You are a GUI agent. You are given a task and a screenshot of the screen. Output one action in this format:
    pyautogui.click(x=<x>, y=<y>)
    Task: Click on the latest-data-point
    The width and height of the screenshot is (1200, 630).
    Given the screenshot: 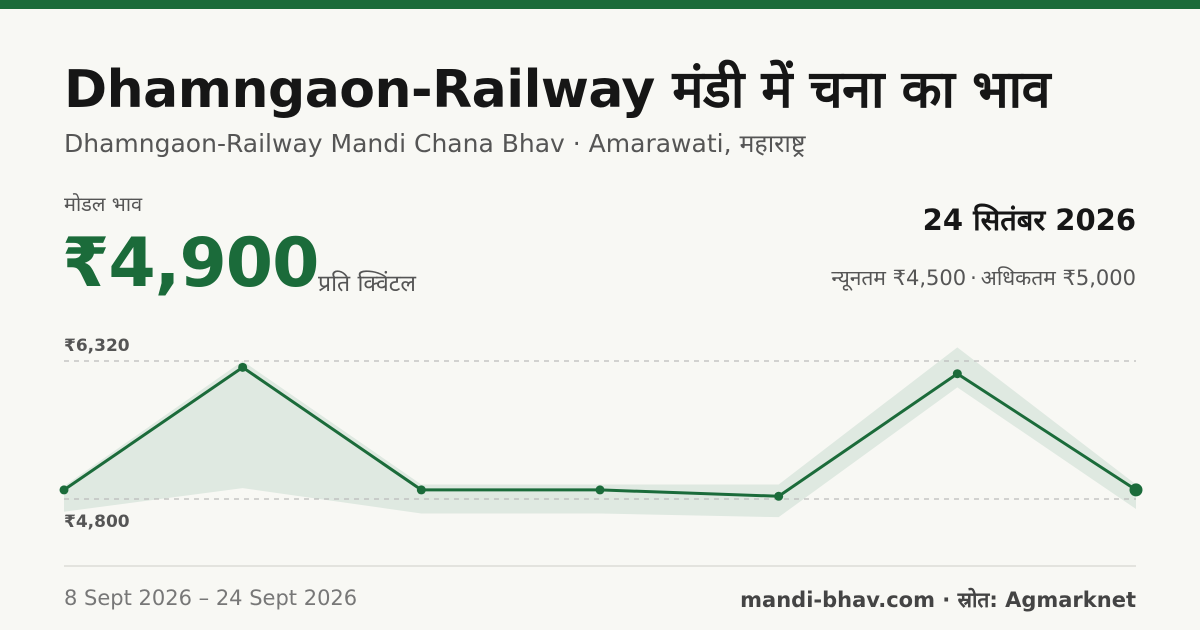 What is the action you would take?
    pyautogui.click(x=1136, y=490)
    